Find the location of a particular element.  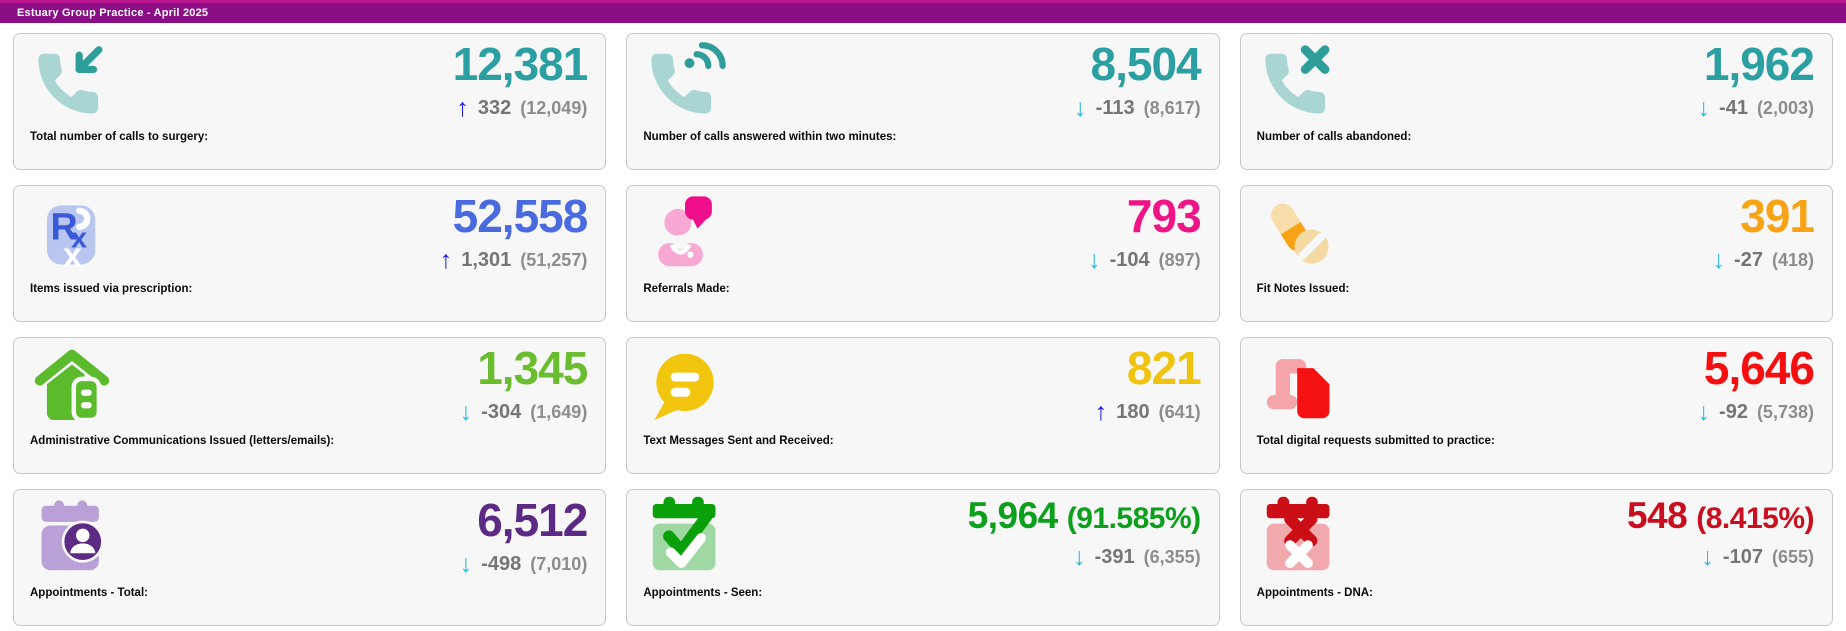

kpi-delta: -498 is located at coordinates (501, 564).